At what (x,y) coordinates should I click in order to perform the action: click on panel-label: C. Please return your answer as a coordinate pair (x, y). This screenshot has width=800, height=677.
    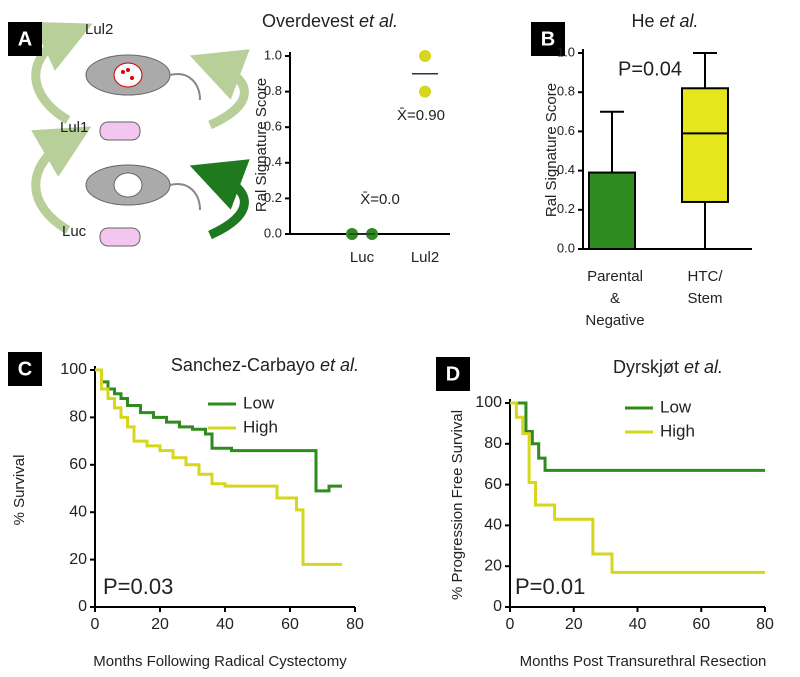
    Looking at the image, I should click on (25, 369).